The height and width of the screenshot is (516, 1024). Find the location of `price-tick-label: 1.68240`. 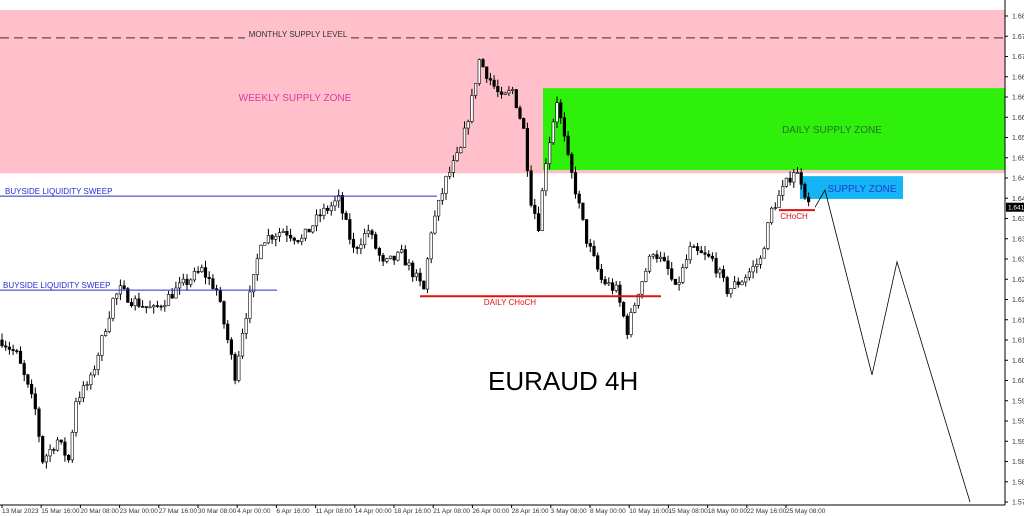

price-tick-label: 1.68240 is located at coordinates (1018, 17).